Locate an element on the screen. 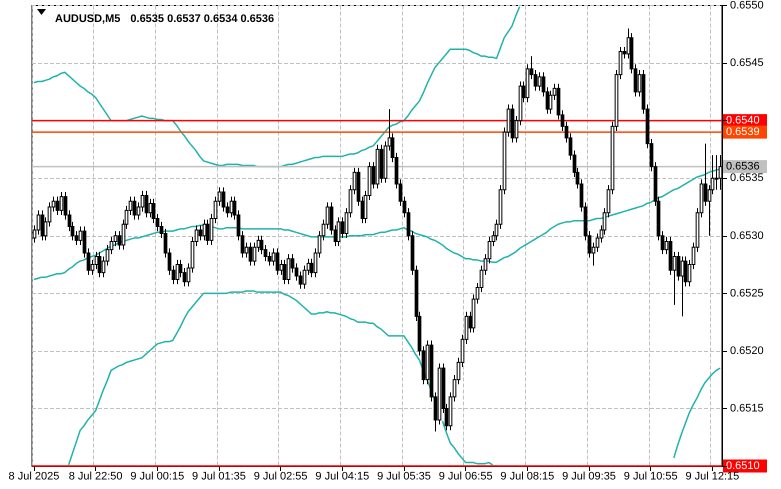 The width and height of the screenshot is (781, 489). x-tick-label: 8 Jul 2025 is located at coordinates (34, 476).